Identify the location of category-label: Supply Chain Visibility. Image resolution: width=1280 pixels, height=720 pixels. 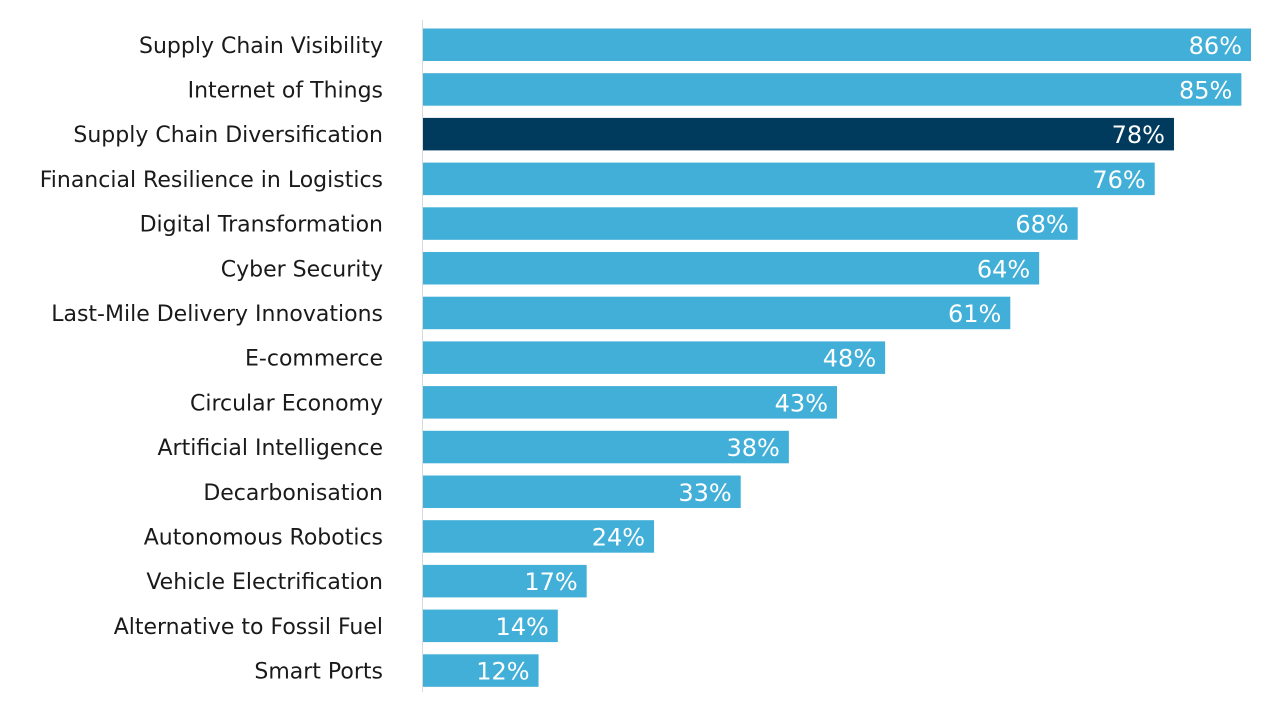
(261, 46).